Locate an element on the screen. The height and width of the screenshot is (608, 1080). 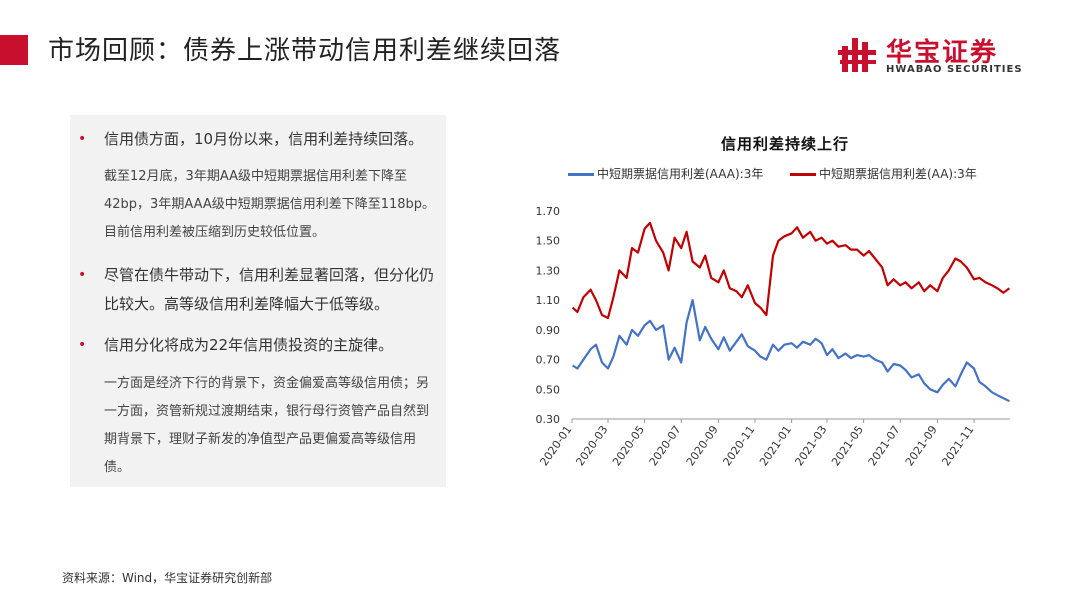
y-tick-label: 1.50 is located at coordinates (548, 241).